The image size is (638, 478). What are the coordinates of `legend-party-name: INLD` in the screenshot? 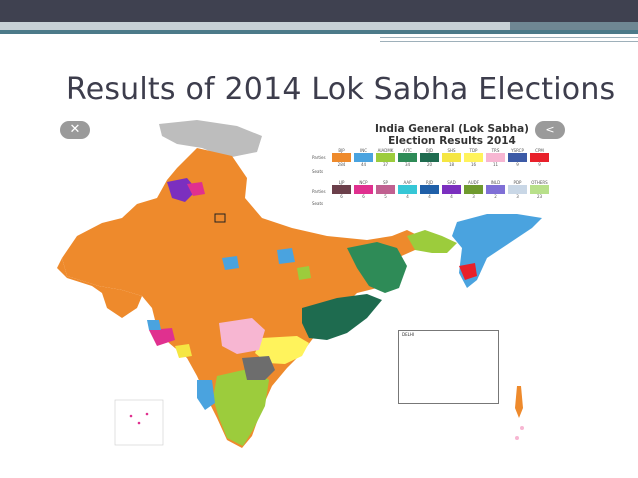 It's located at (495, 182).